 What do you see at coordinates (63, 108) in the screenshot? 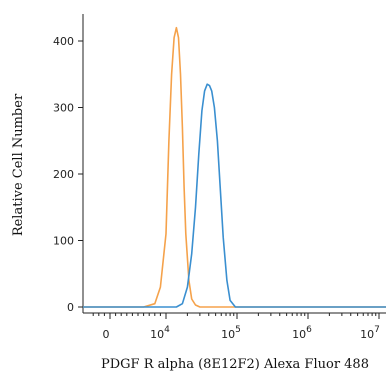
I see `y-tick-label: 300` at bounding box center [63, 108].